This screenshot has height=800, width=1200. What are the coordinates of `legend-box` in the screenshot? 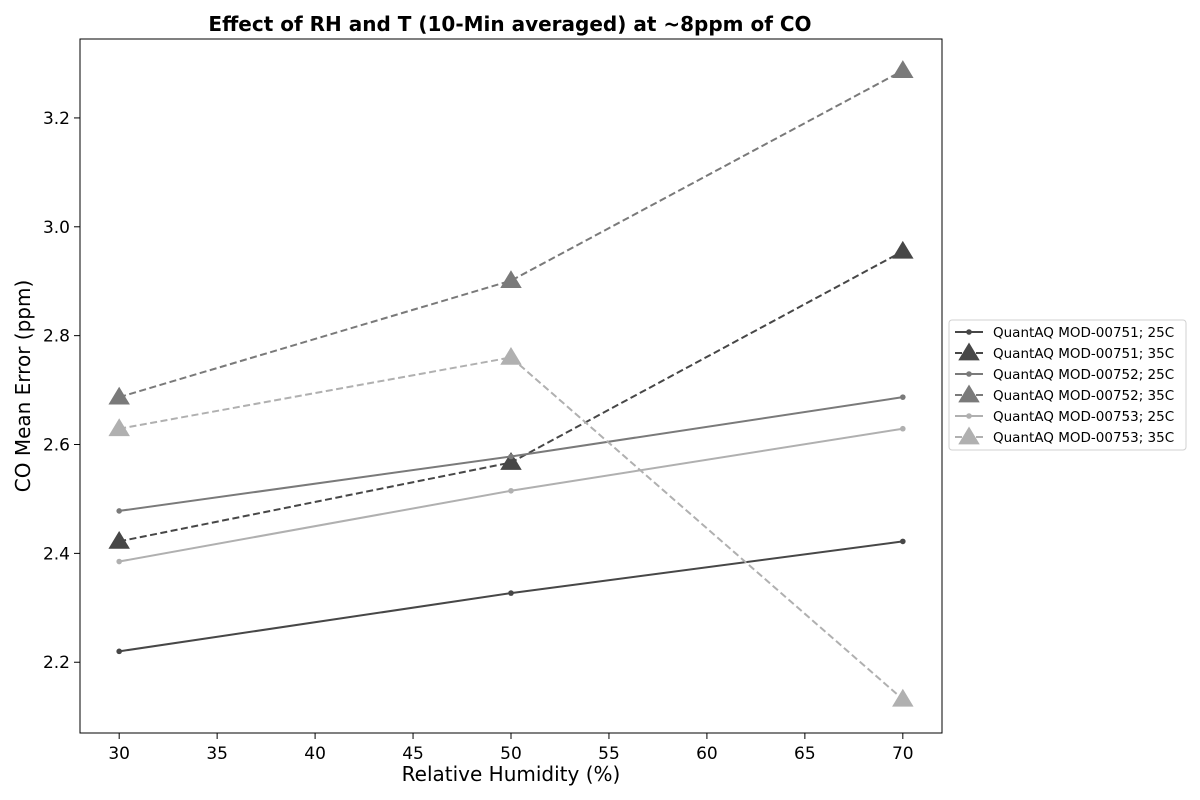 It's located at (1067, 385).